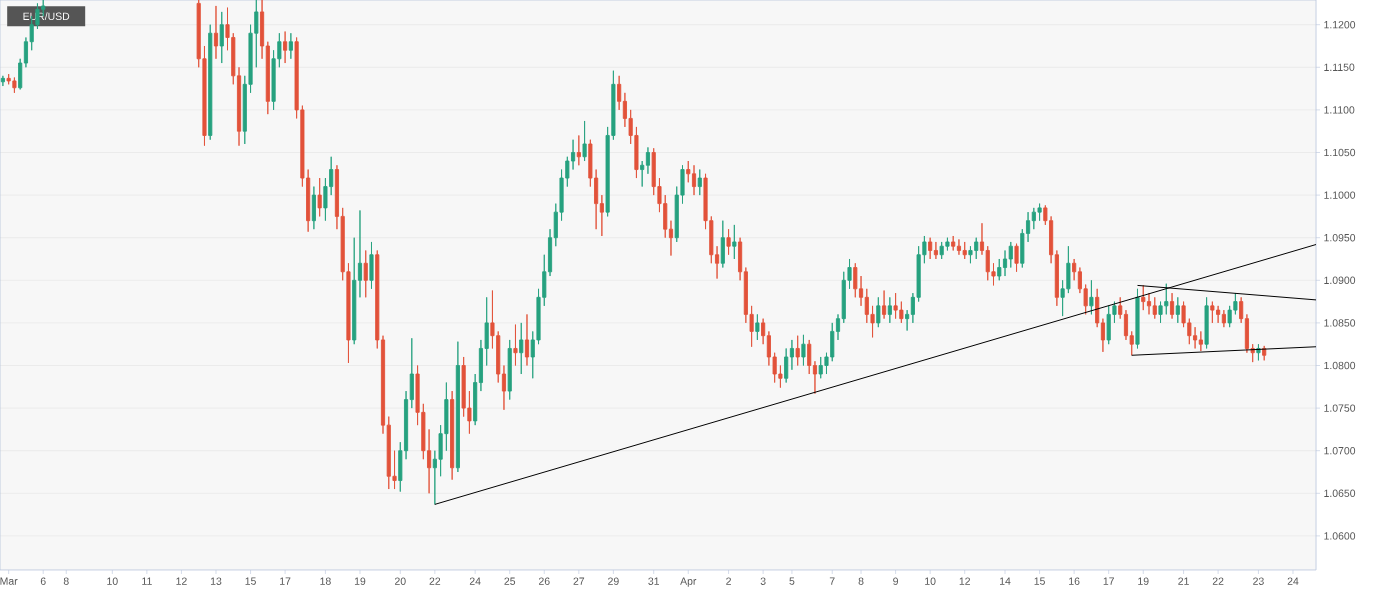 The width and height of the screenshot is (1387, 598). What do you see at coordinates (1339, 67) in the screenshot?
I see `y-tick-label: 1.1150` at bounding box center [1339, 67].